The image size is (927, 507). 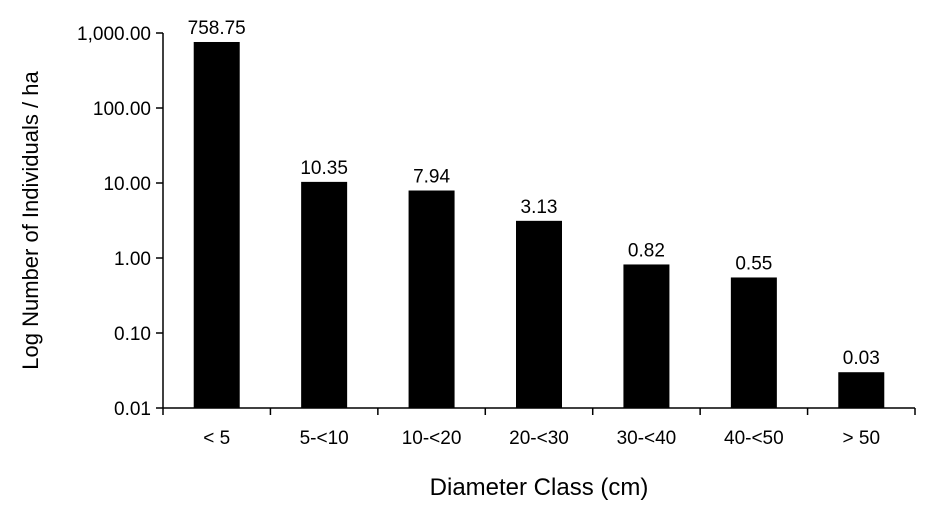 I want to click on x-tick-label: 30-<40, so click(x=647, y=438).